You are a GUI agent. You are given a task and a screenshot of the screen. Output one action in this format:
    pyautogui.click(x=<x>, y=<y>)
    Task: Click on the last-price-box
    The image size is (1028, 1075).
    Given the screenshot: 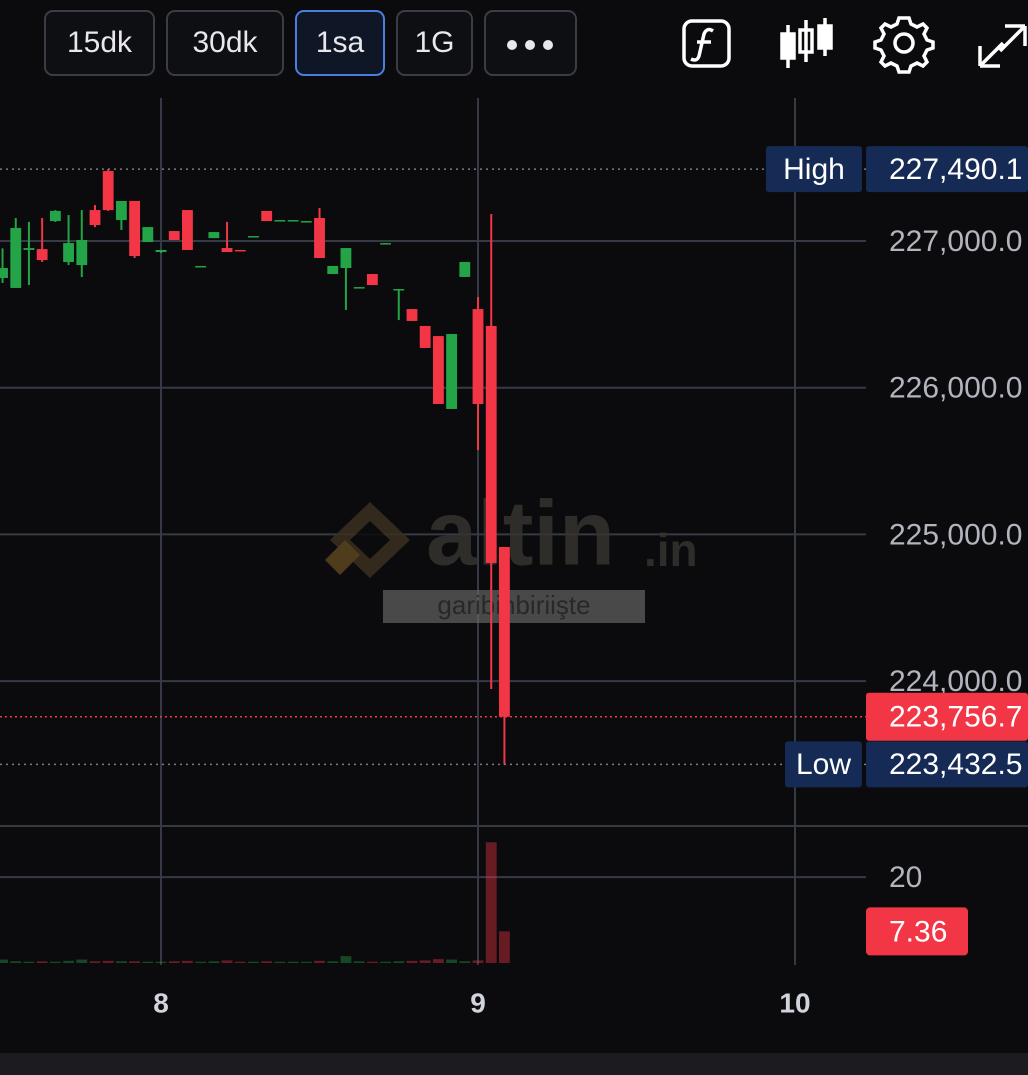 What is the action you would take?
    pyautogui.click(x=947, y=716)
    